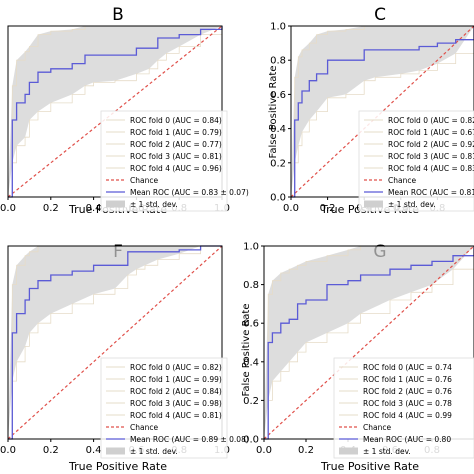 The image size is (474, 474). I want to click on panel-g-legend-fold0: ROC fold 0 (AUC = 0.74, so click(407, 367).